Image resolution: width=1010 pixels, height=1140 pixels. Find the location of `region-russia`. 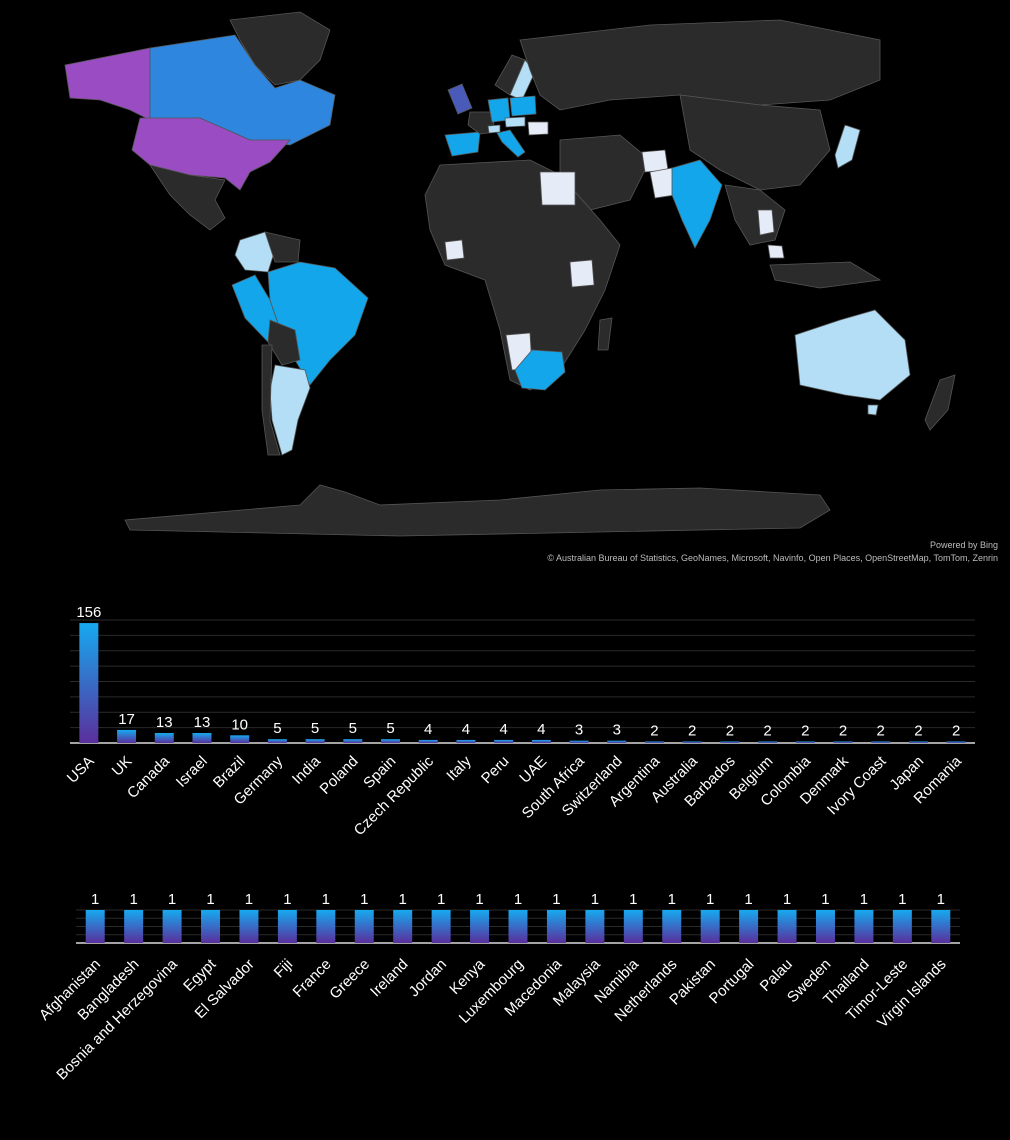

region-russia is located at coordinates (700, 65).